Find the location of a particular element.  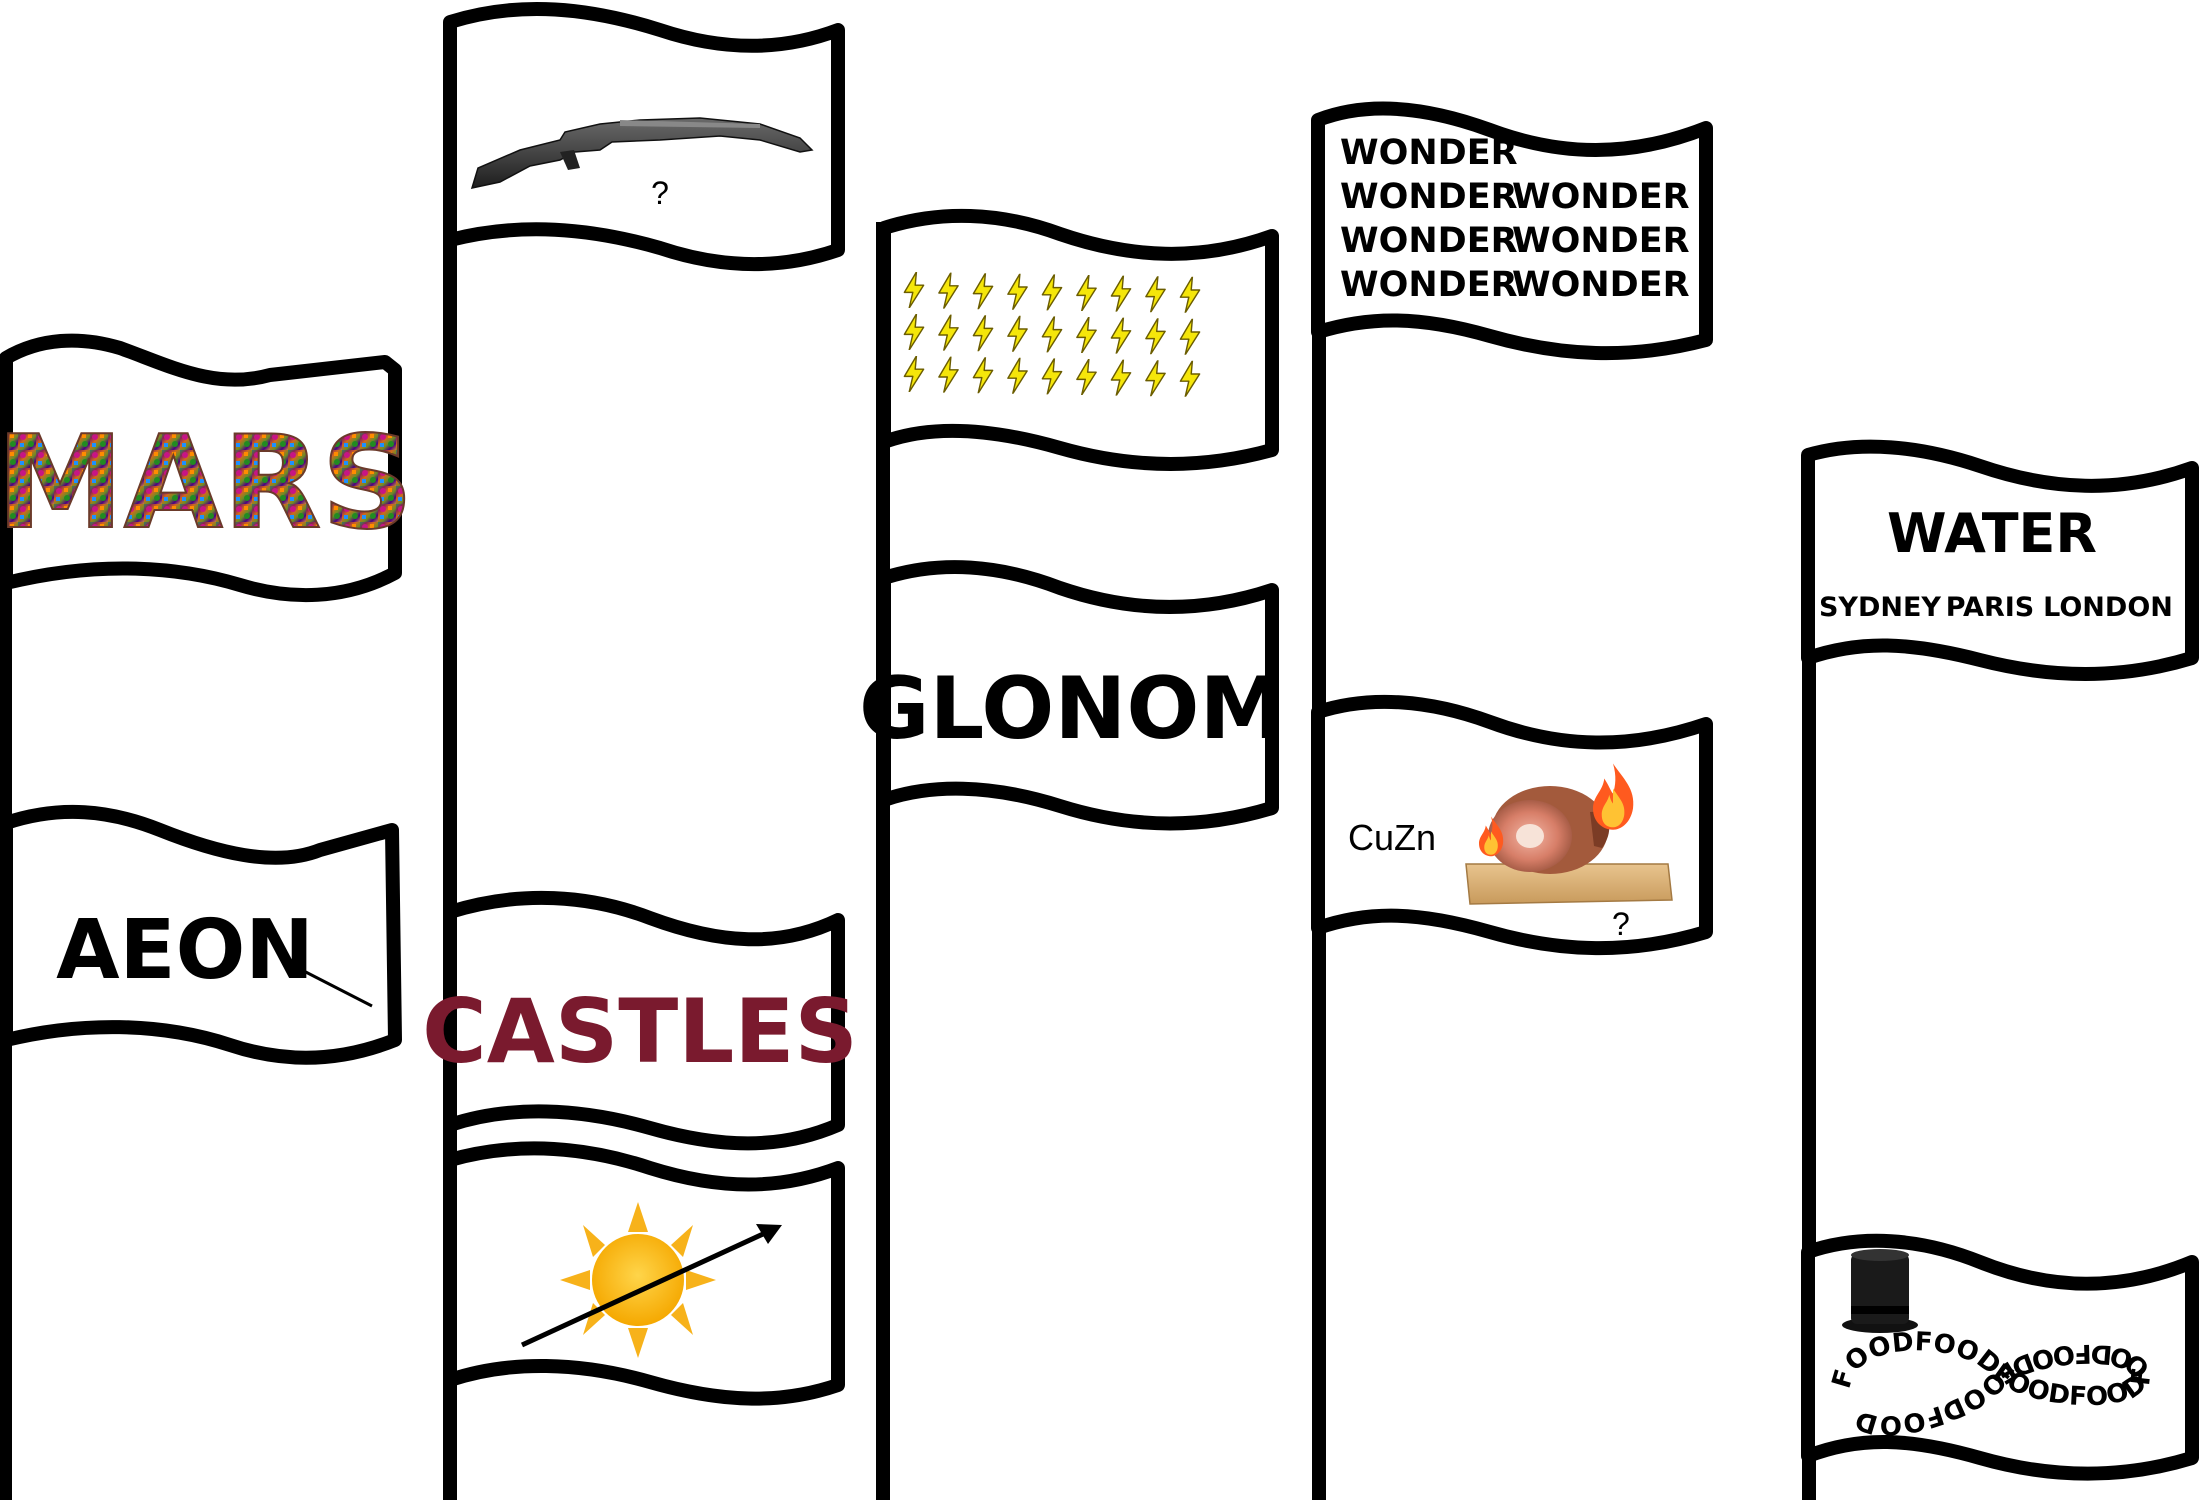

flag-castles: CASTLES is located at coordinates (640, 1020).